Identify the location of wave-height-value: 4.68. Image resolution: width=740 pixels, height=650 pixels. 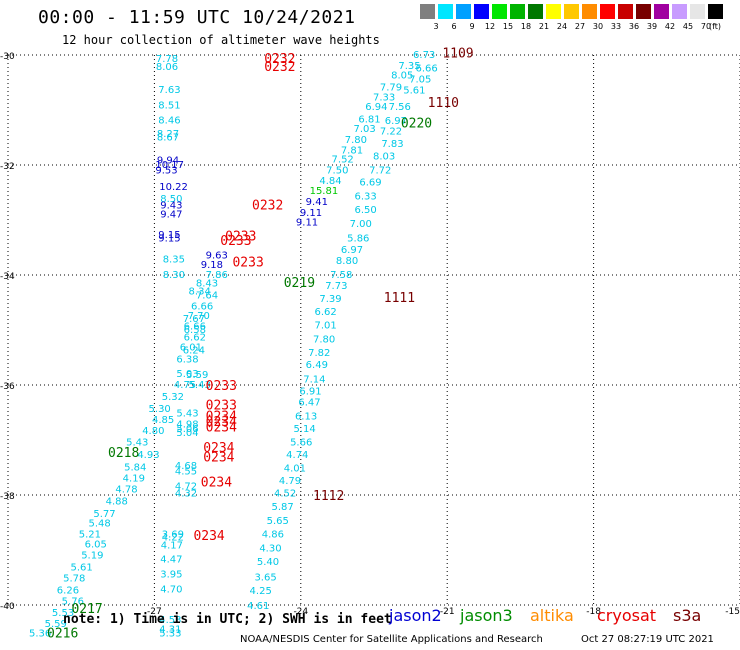
(186, 466).